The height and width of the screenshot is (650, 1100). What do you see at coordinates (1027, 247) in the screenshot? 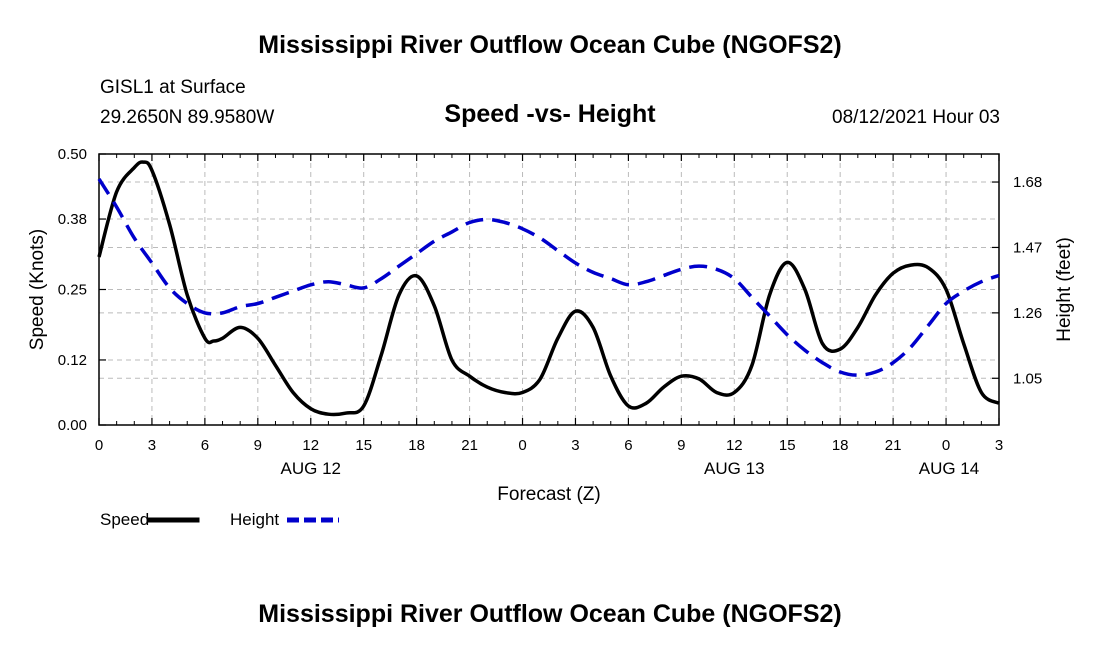
I see `y2-tick-label: 1.47` at bounding box center [1027, 247].